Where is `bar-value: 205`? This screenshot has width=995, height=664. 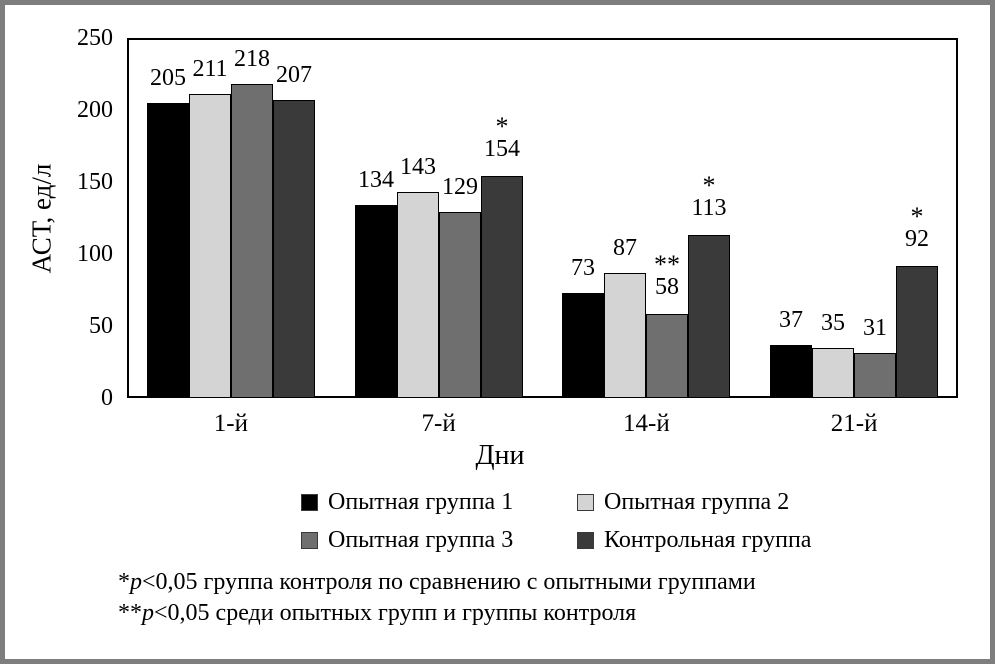 bar-value: 205 is located at coordinates (168, 78).